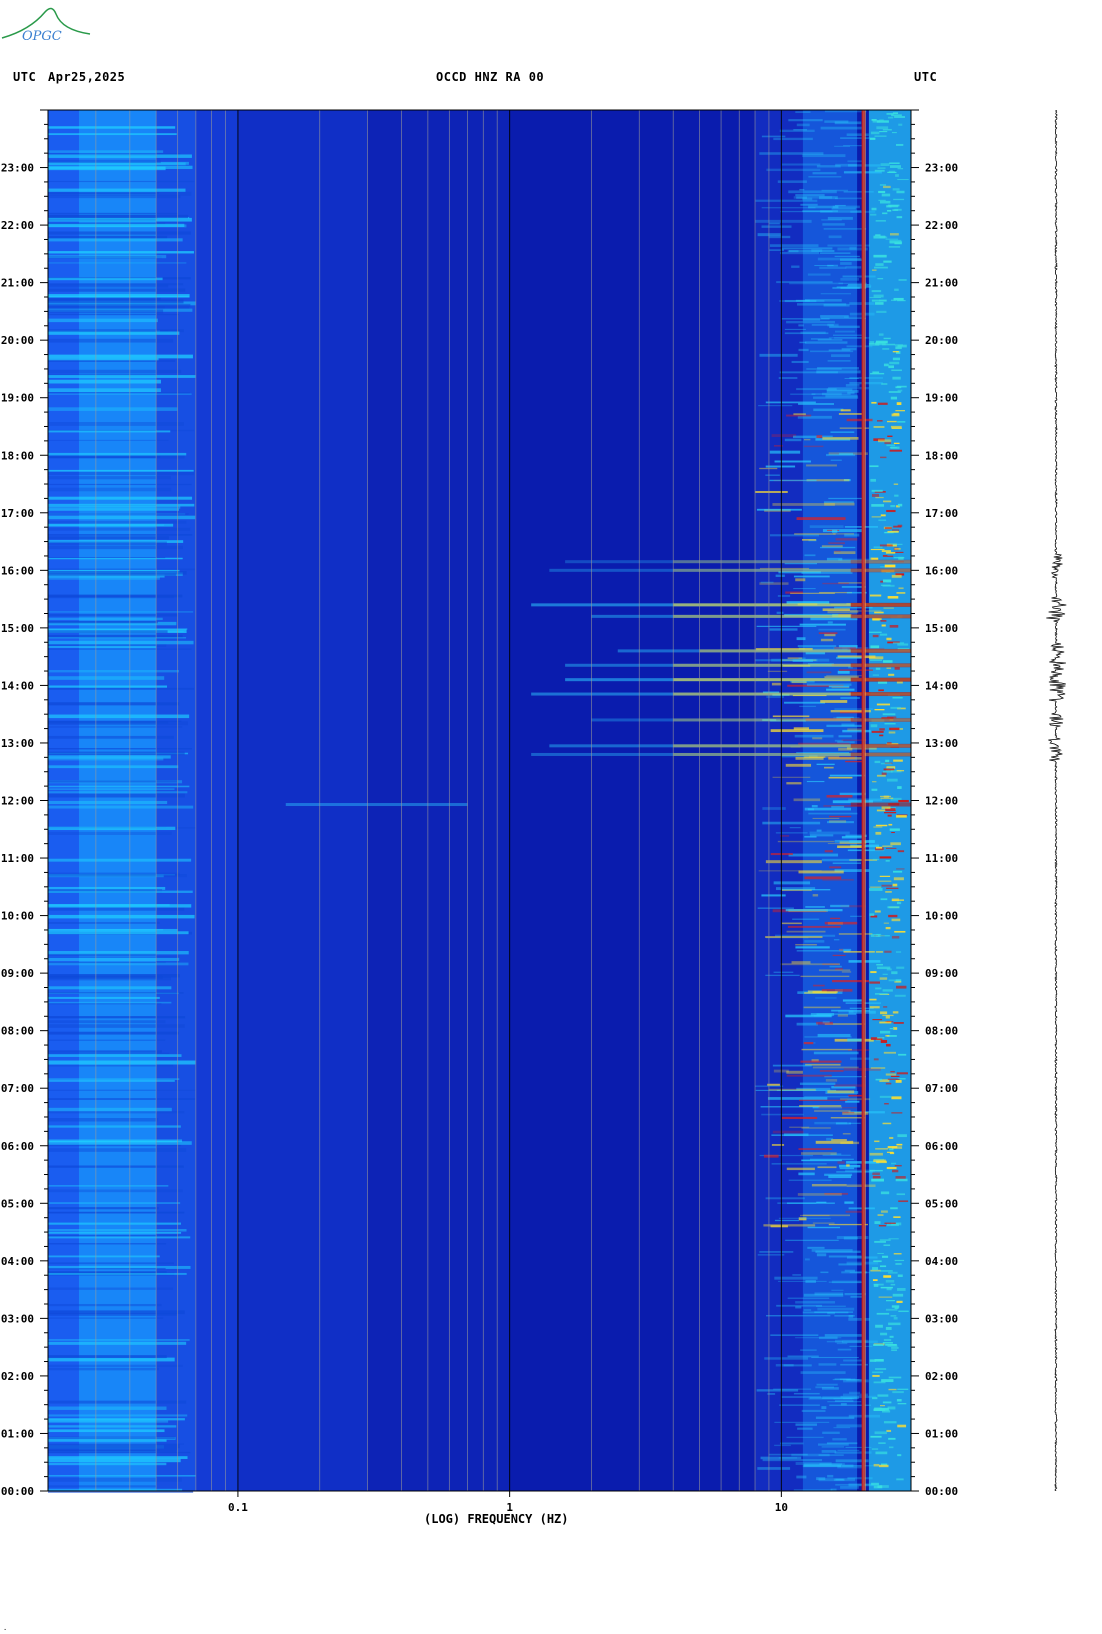 The image size is (1102, 1634). What do you see at coordinates (25, 77) in the screenshot?
I see `header-utc-left: UTC` at bounding box center [25, 77].